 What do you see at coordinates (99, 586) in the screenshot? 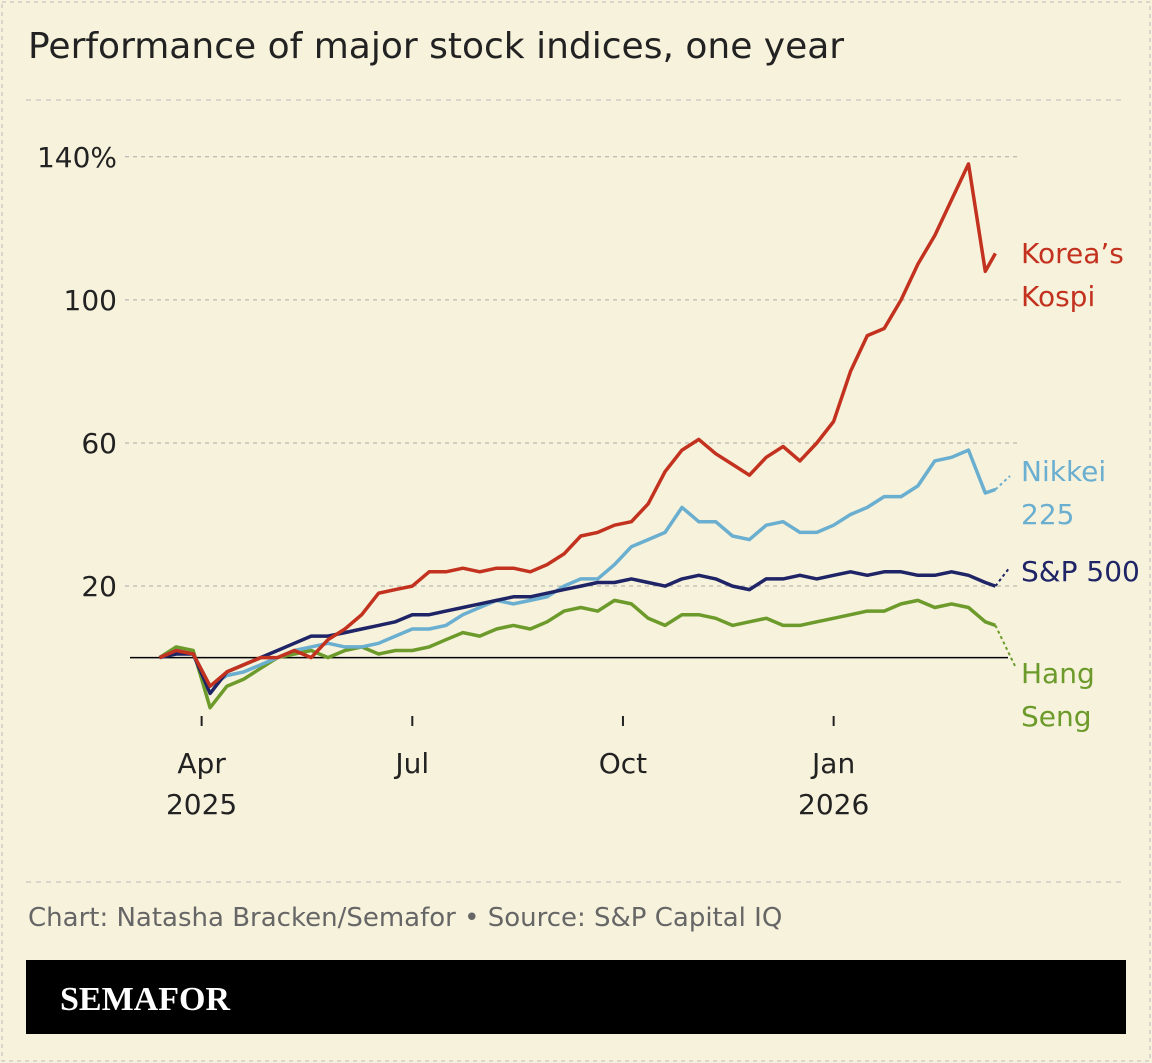
I see `y-tick-label: 20` at bounding box center [99, 586].